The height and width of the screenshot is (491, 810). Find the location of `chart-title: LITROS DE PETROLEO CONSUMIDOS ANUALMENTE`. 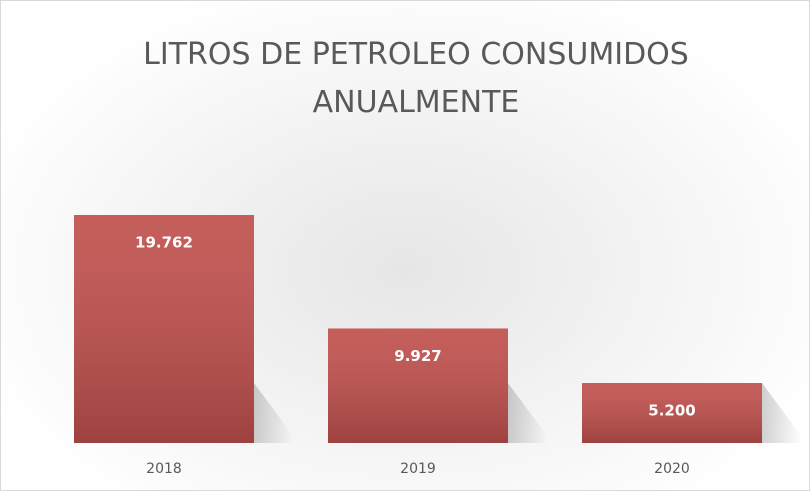

chart-title: LITROS DE PETROLEO CONSUMIDOS ANUALMENTE is located at coordinates (416, 78).